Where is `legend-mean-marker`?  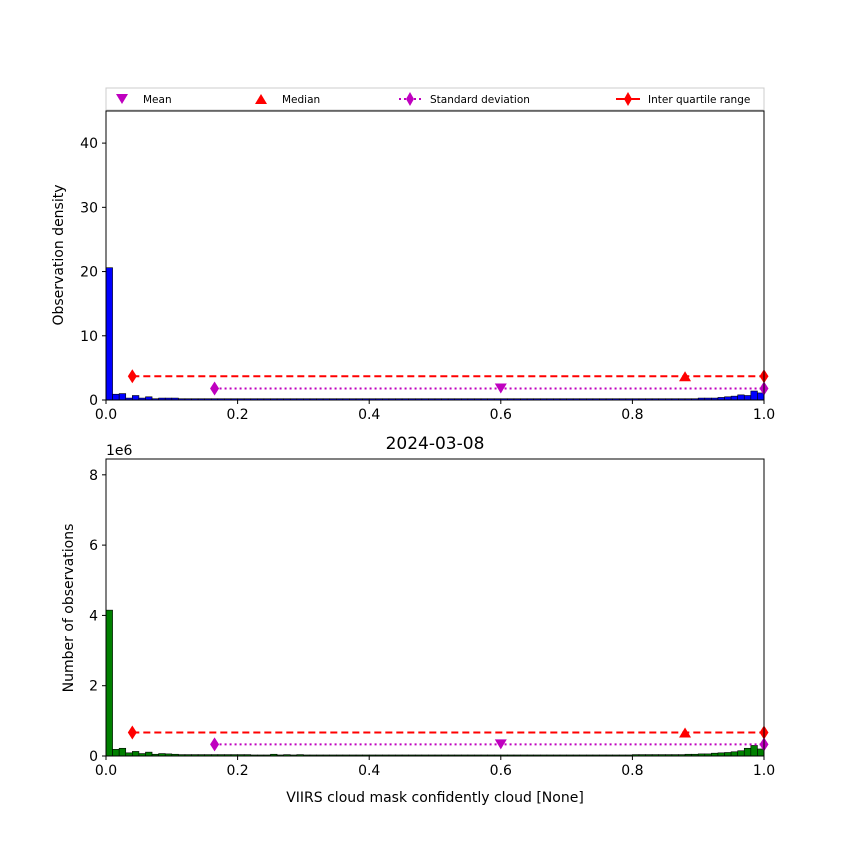 legend-mean-marker is located at coordinates (122, 99).